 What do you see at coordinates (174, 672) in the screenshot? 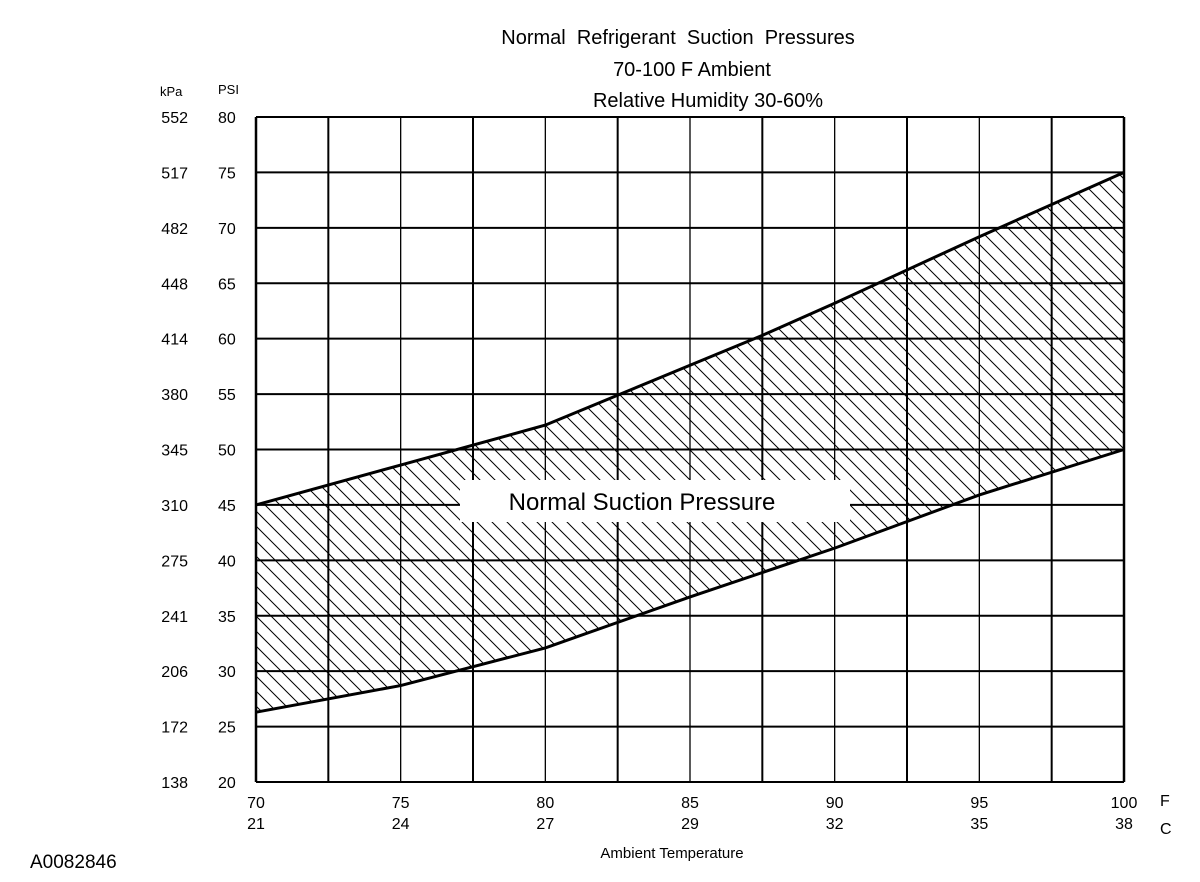
I see `y-tick-kpa: 206` at bounding box center [174, 672].